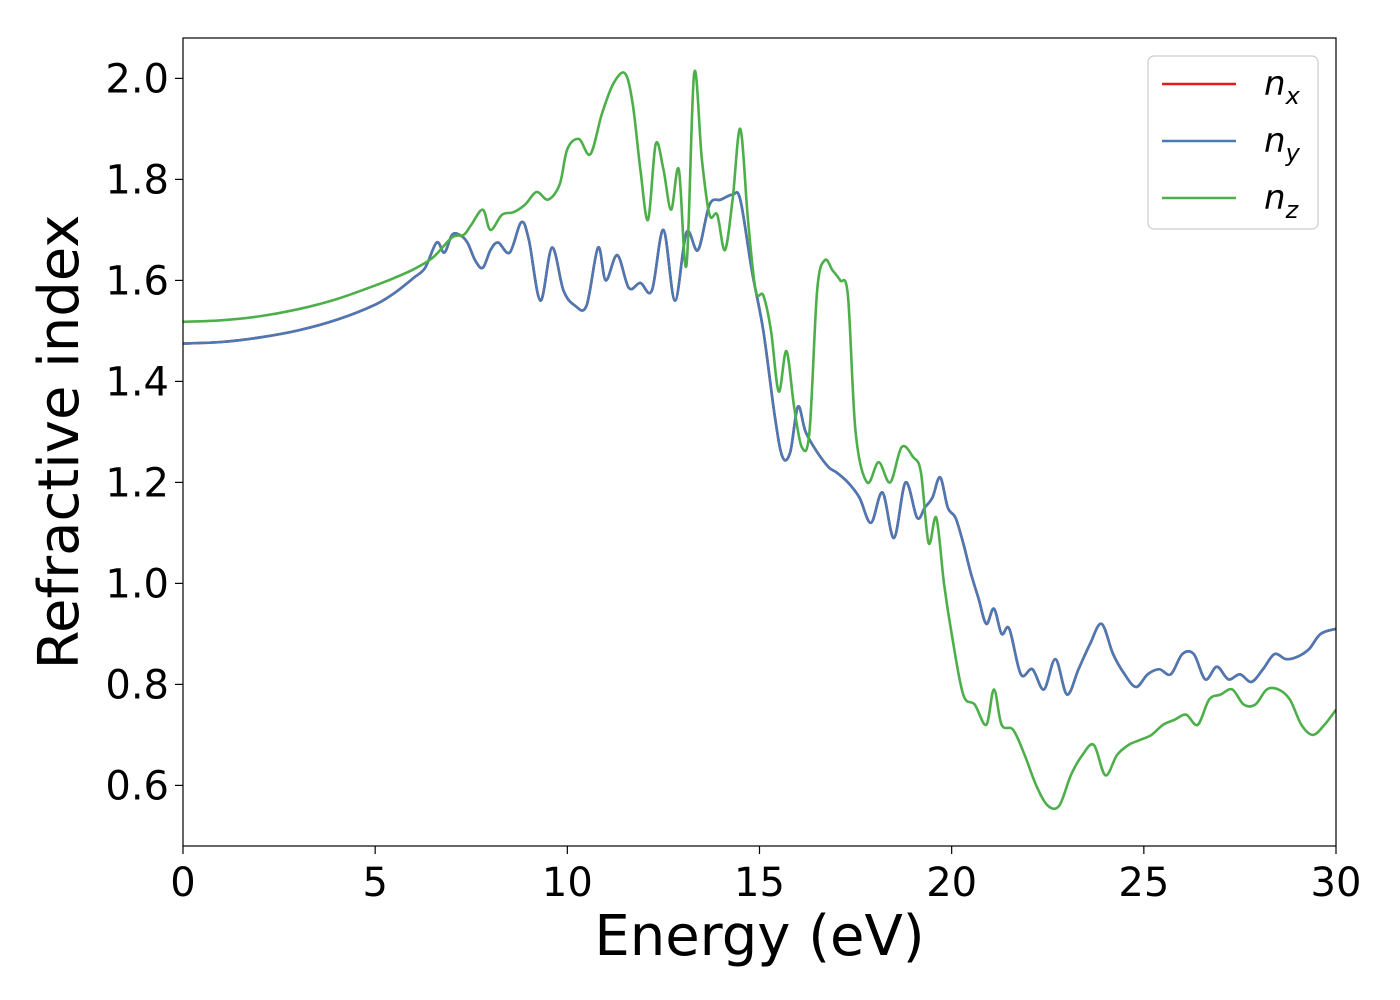 Image resolution: width=1400 pixels, height=1000 pixels. I want to click on legend-box, so click(1233, 142).